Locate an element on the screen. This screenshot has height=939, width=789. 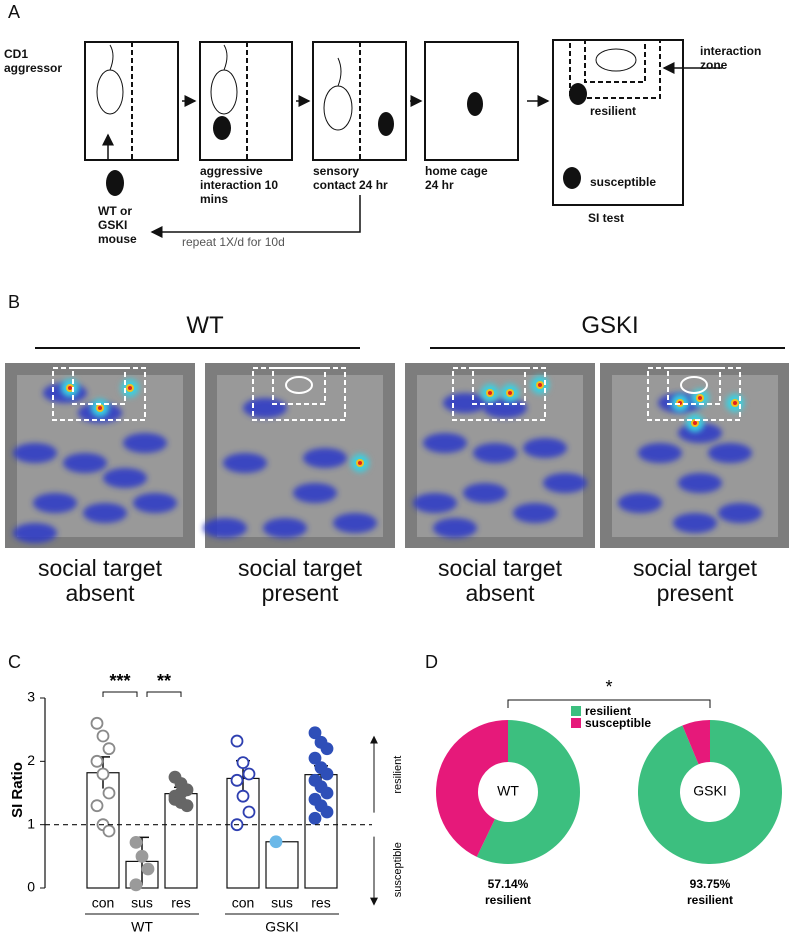
step-caption: WT or GSKI mouse is located at coordinates (117, 225).